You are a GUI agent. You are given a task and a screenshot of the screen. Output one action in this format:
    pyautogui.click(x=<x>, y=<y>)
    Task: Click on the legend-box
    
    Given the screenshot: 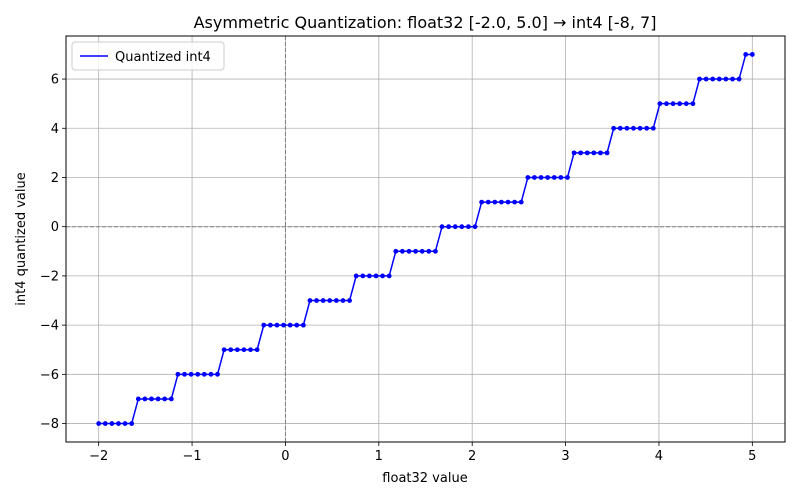 What is the action you would take?
    pyautogui.click(x=148, y=56)
    